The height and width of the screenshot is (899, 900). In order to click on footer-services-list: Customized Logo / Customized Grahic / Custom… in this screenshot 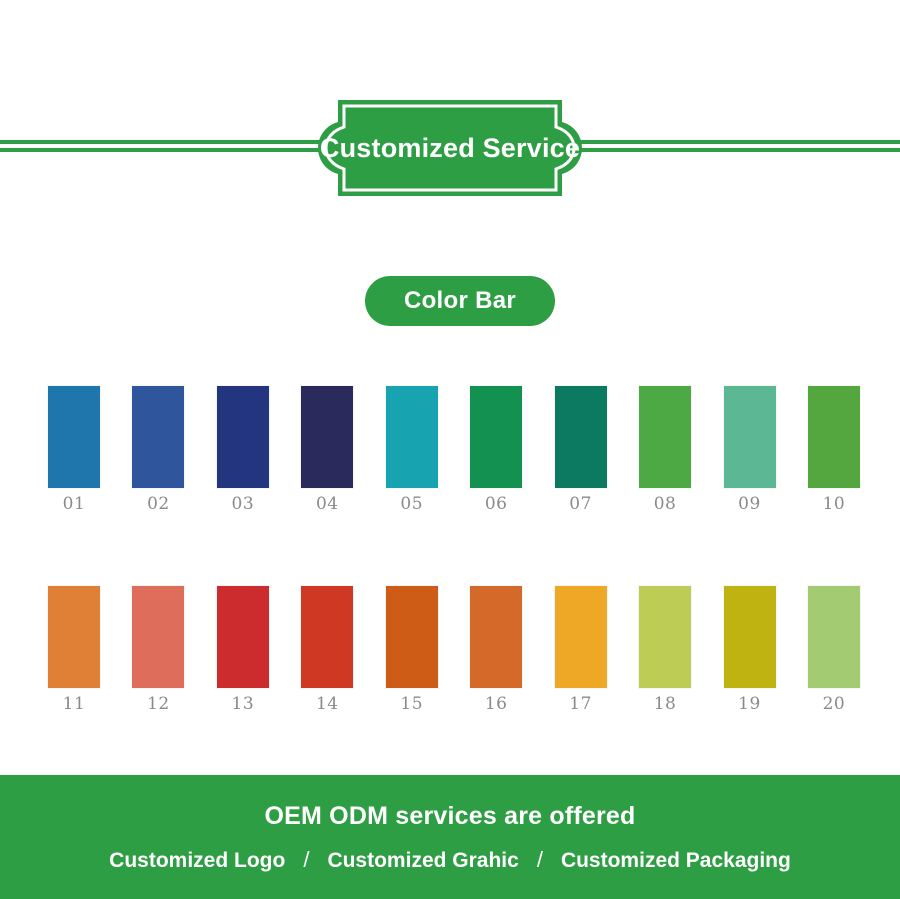, I will do `click(450, 860)`.